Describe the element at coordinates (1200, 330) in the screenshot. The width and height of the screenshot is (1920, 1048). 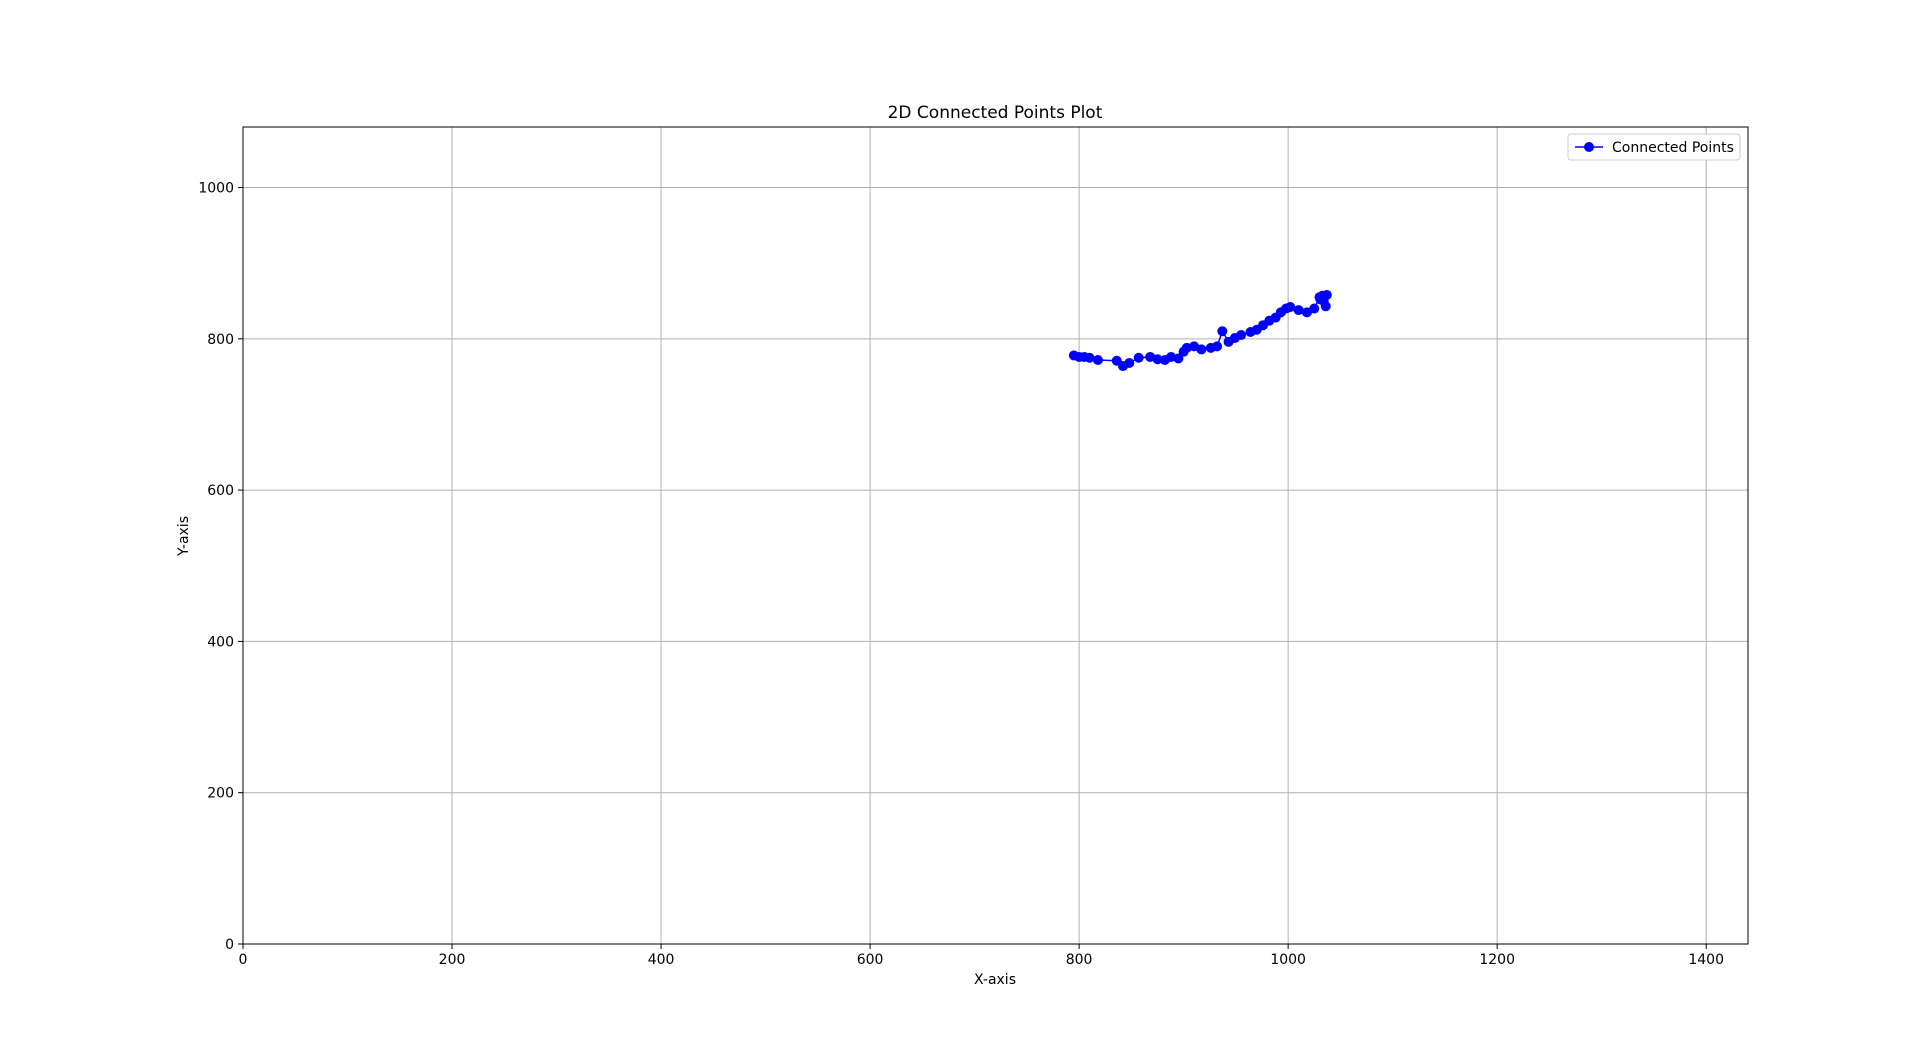
I see `data-series` at that location.